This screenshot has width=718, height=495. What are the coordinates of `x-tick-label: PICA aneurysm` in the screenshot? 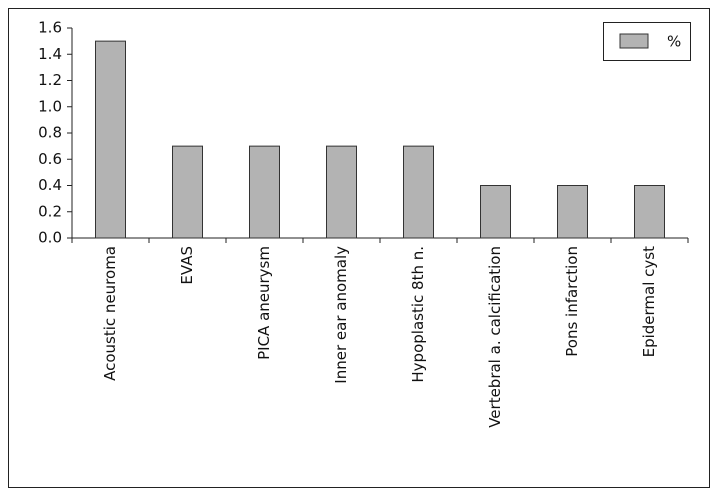 It's located at (264, 303).